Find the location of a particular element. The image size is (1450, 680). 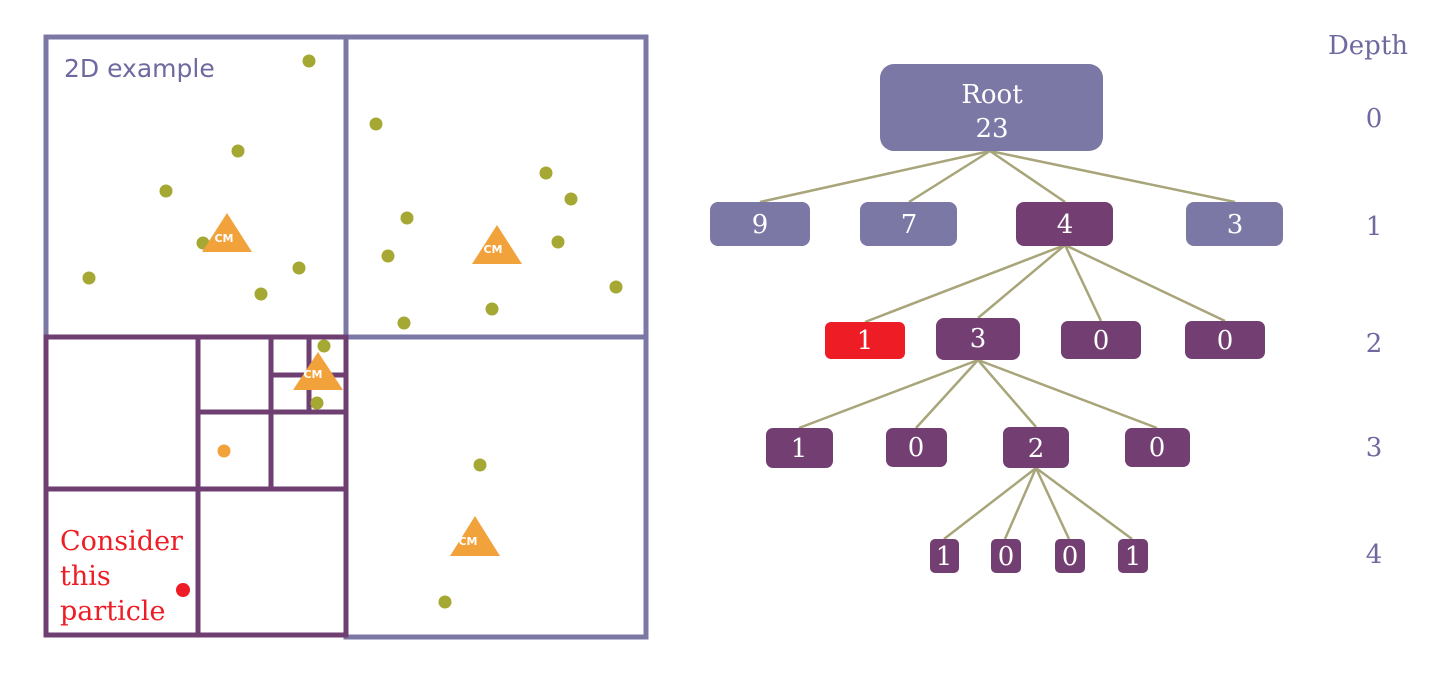

depth-value: 2 is located at coordinates (1374, 344).